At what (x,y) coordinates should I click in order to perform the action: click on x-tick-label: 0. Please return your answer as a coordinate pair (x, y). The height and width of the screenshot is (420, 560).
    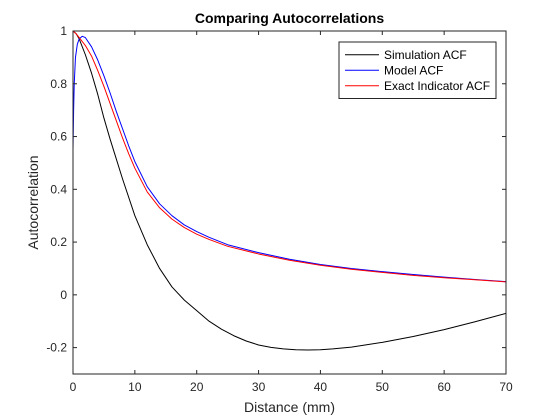
    Looking at the image, I should click on (73, 387).